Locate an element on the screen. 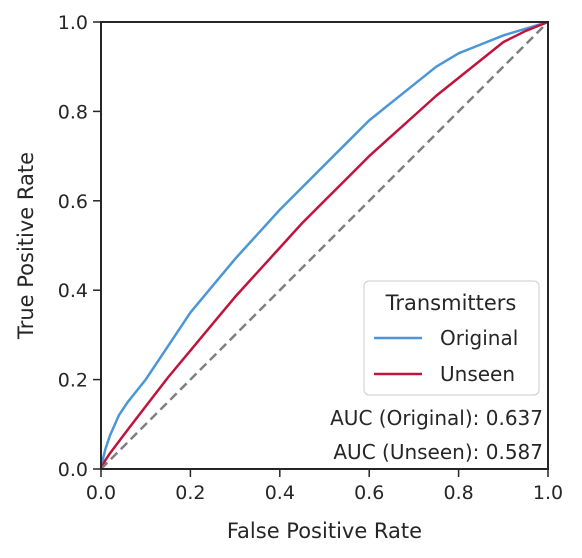 The image size is (582, 558). x-tick-label: 0.4 is located at coordinates (280, 493).